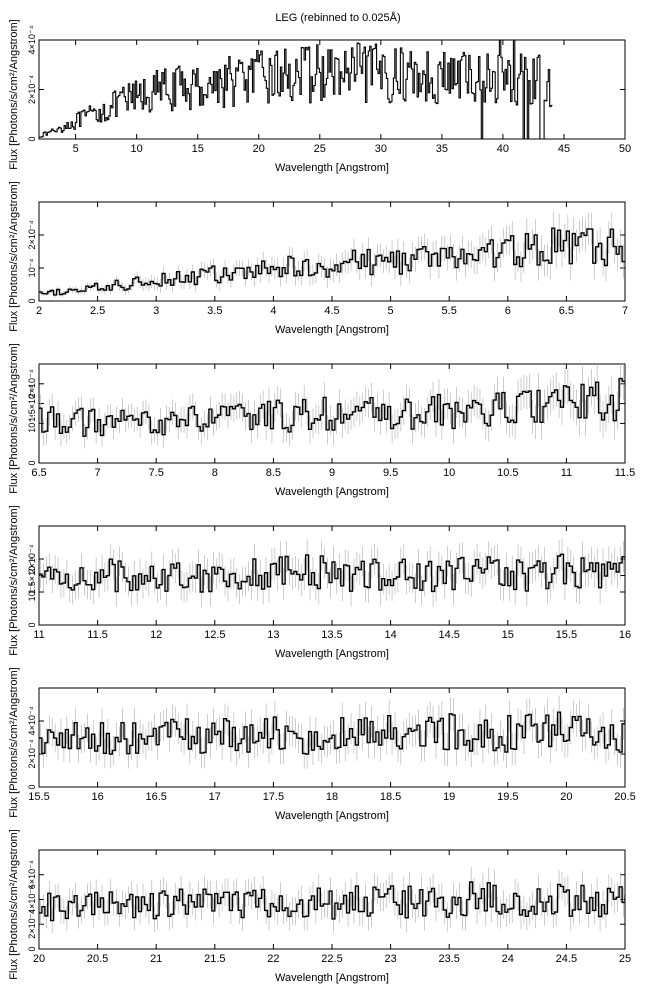 The width and height of the screenshot is (646, 995). I want to click on x-tick-label: 12, so click(156, 635).